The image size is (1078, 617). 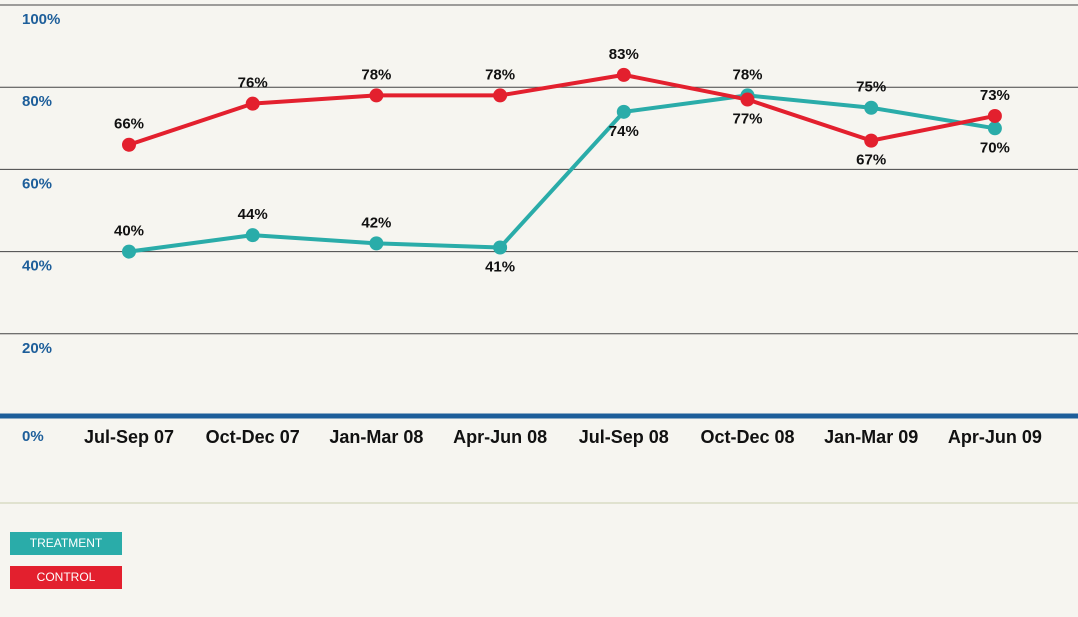 I want to click on y-tick-label: 100%, so click(x=41, y=19).